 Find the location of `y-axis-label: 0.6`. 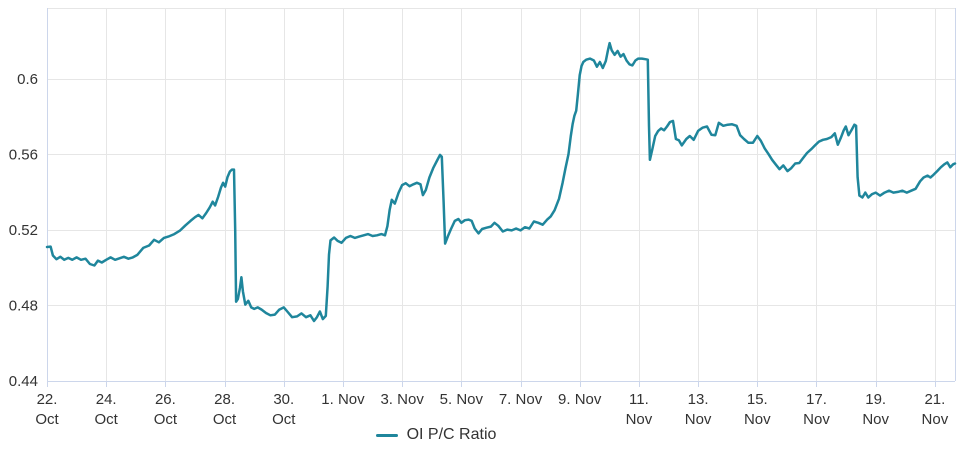

y-axis-label: 0.6 is located at coordinates (27, 79).